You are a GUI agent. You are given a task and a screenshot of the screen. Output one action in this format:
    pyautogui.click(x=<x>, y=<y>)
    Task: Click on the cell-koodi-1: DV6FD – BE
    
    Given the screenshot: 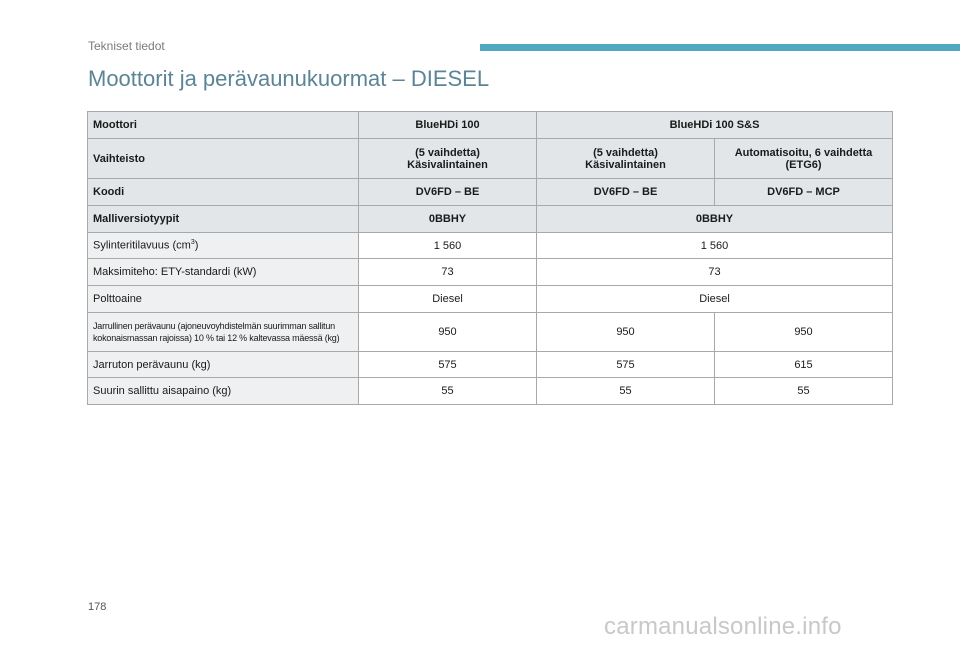 What is the action you would take?
    pyautogui.click(x=447, y=192)
    